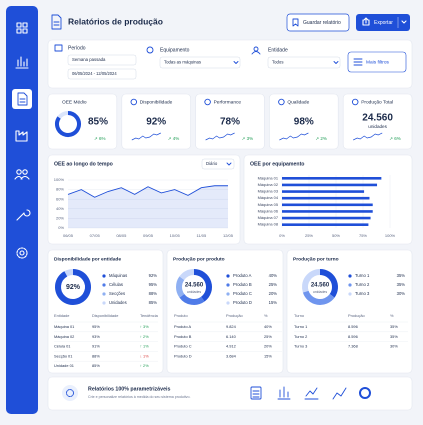  What do you see at coordinates (21, 136) in the screenshot?
I see `nav-factory` at bounding box center [21, 136].